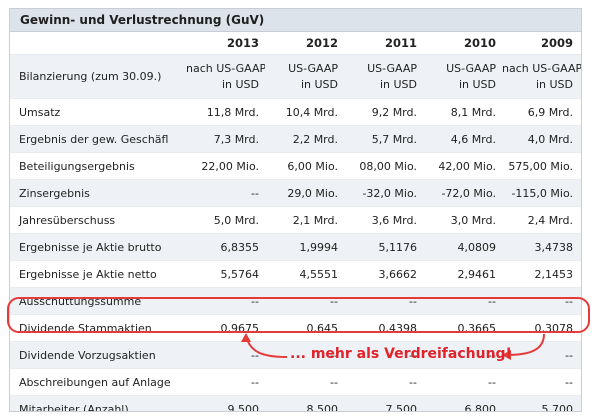 Image resolution: width=600 pixels, height=420 pixels. Describe the element at coordinates (462, 166) in the screenshot. I see `table-cell: 42,00 Mio.` at that location.